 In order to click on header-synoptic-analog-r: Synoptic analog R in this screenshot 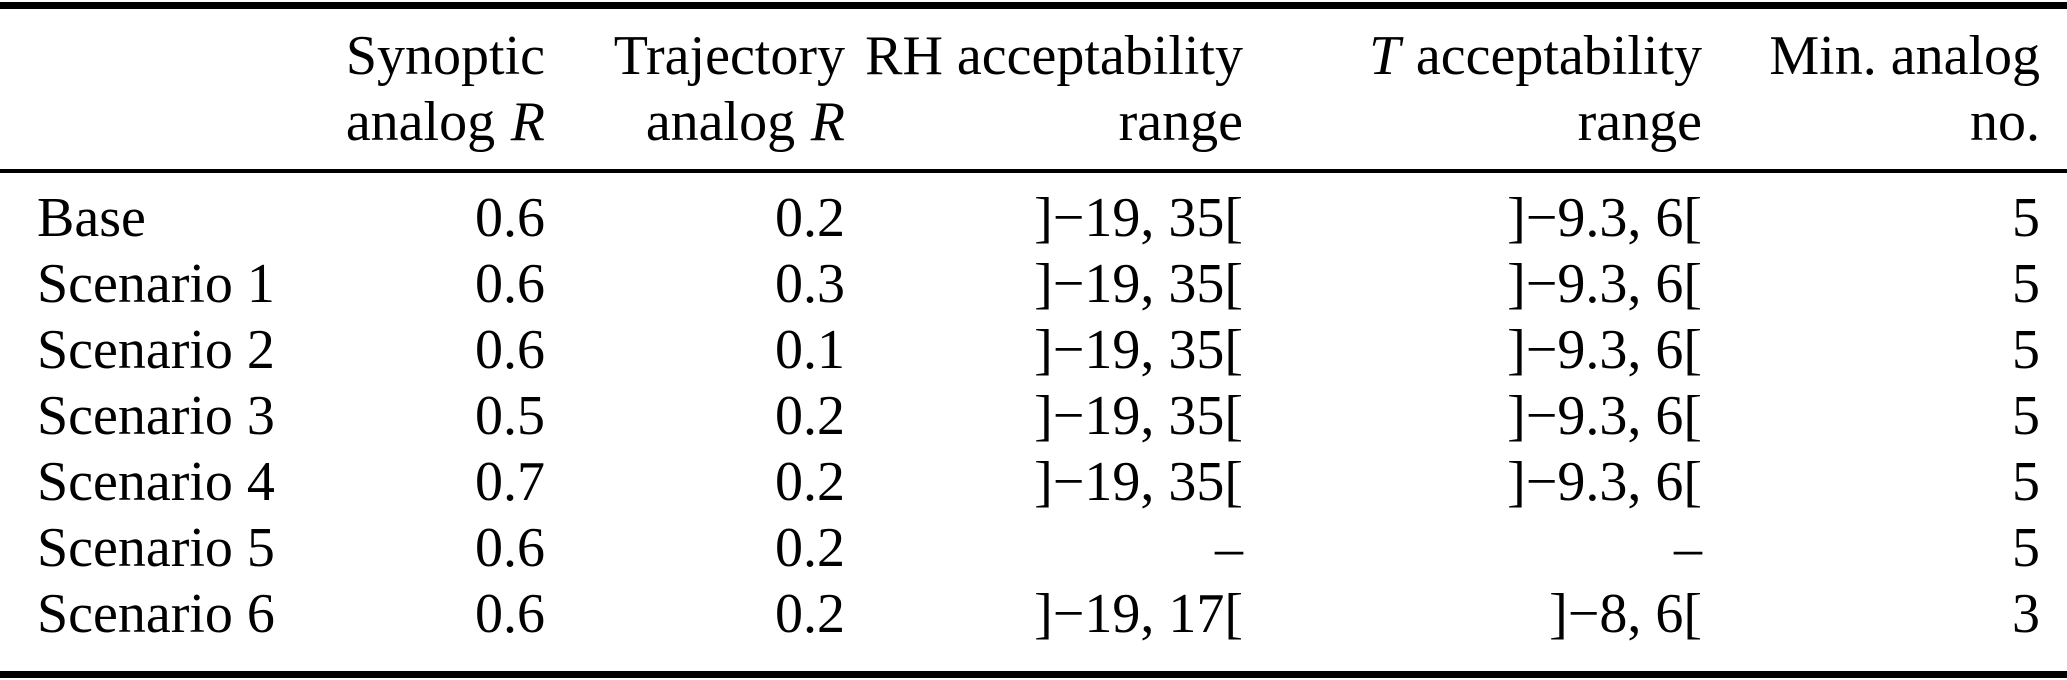, I will do `click(445, 89)`.